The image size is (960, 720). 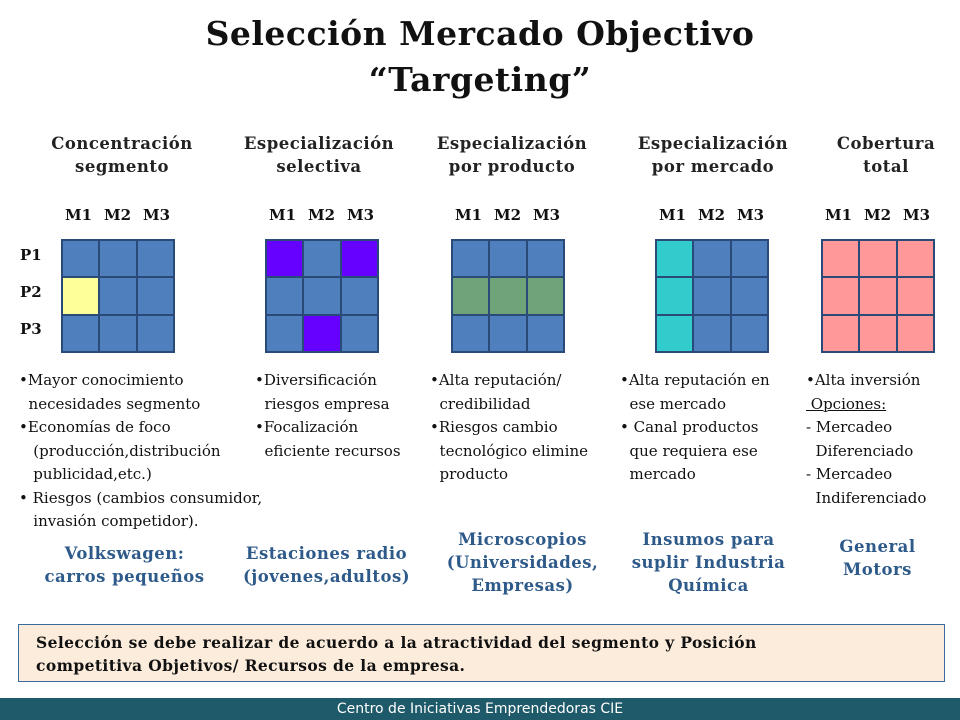 I want to click on bullet-line: necesidades segmento, so click(x=110, y=403).